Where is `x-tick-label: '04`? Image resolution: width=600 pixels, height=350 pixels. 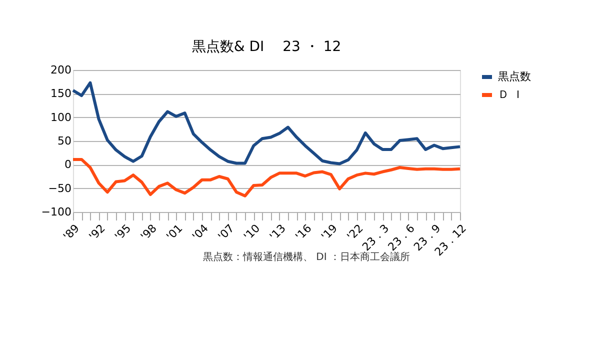 x-tick-label: '04 is located at coordinates (200, 233).